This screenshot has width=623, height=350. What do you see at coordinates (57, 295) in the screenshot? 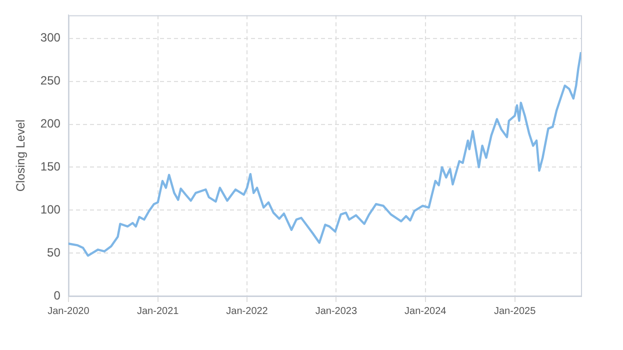
I see `y-tick-label: 0` at bounding box center [57, 295].